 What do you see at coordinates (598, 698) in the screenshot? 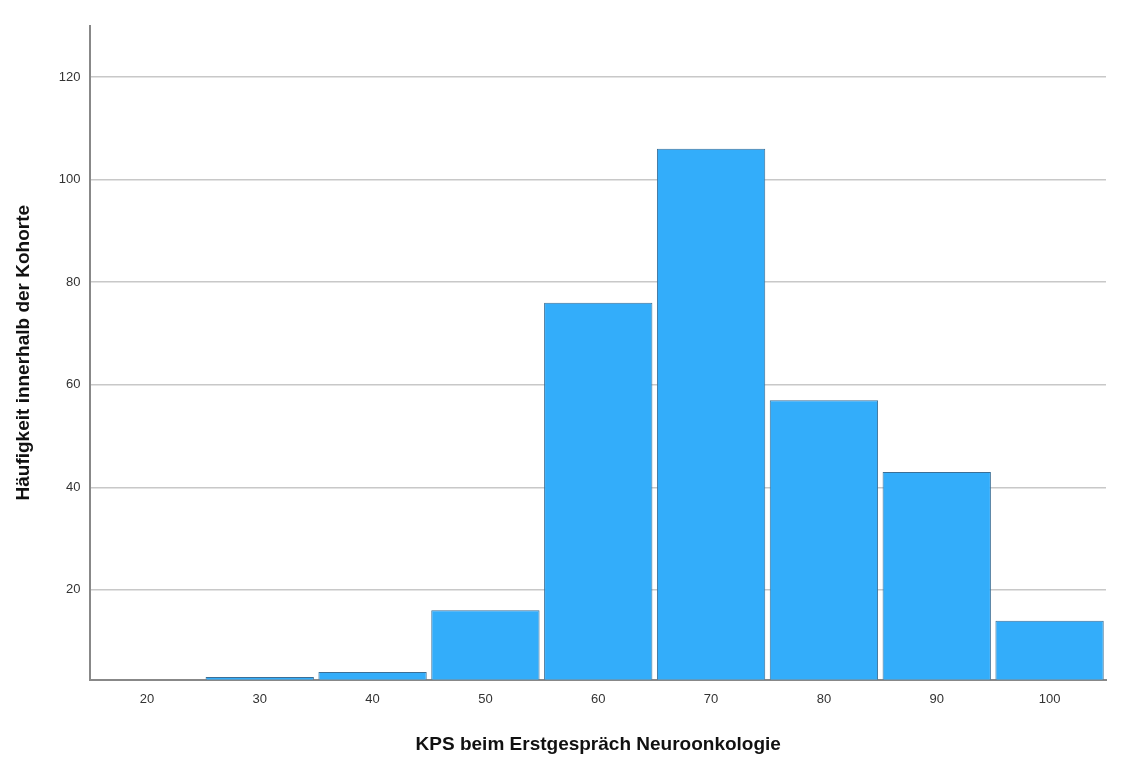
I see `x-tick-label: 60` at bounding box center [598, 698].